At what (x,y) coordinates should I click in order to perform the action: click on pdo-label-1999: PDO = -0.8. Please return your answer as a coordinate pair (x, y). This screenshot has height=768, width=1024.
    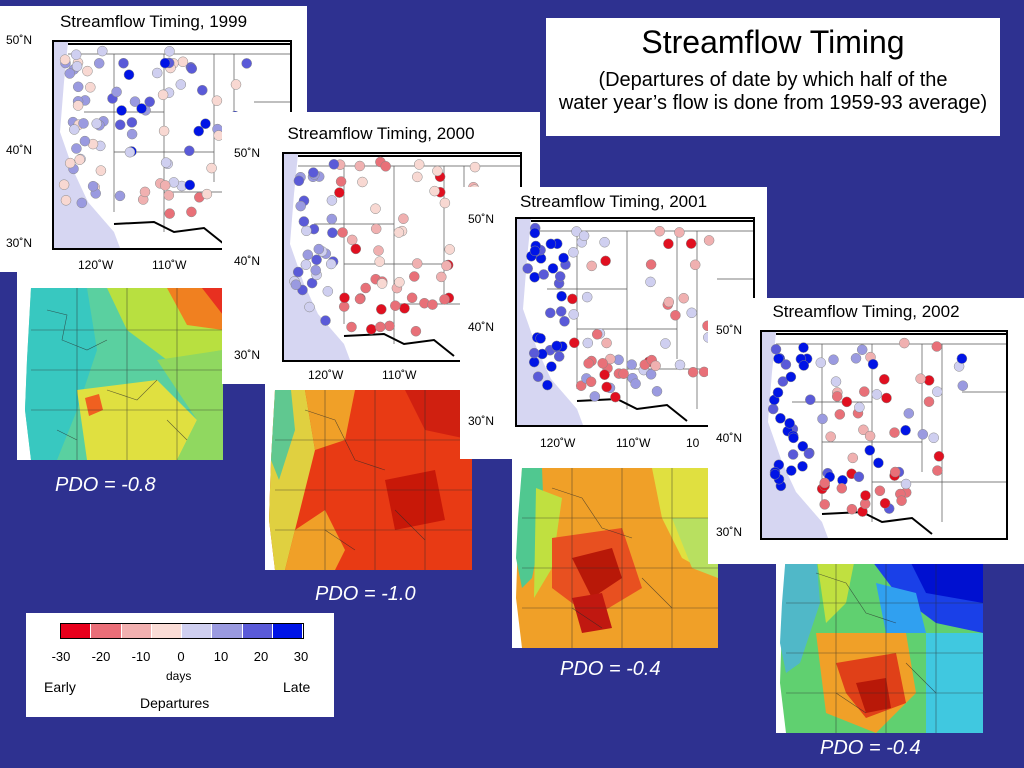
    Looking at the image, I should click on (105, 485).